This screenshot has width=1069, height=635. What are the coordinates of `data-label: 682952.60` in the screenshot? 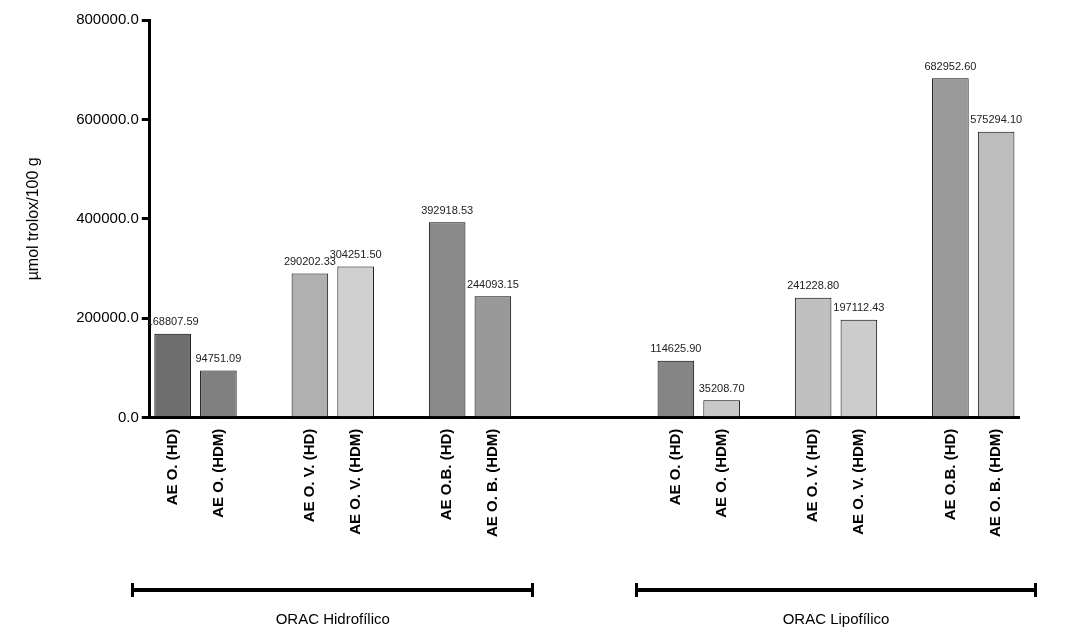 It's located at (950, 65).